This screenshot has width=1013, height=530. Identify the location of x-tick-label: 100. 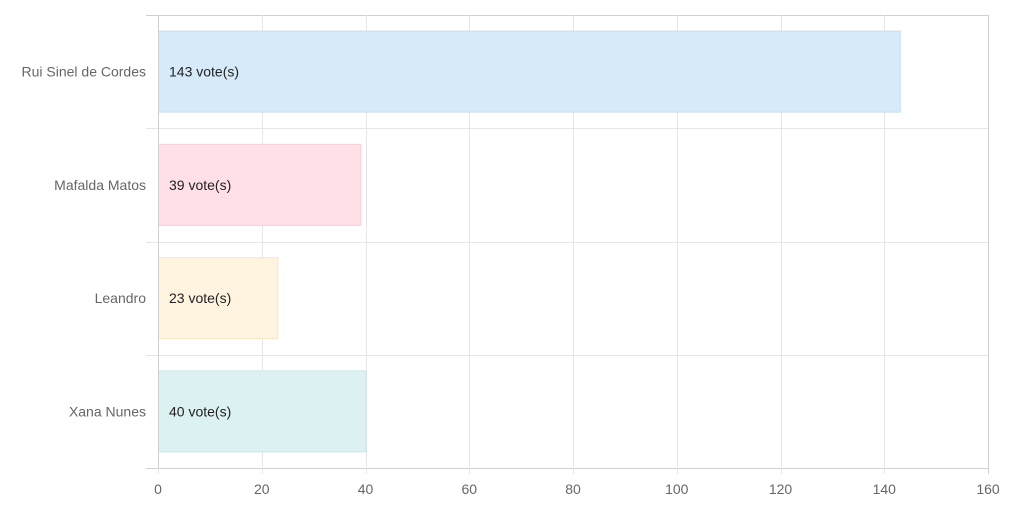
(677, 489).